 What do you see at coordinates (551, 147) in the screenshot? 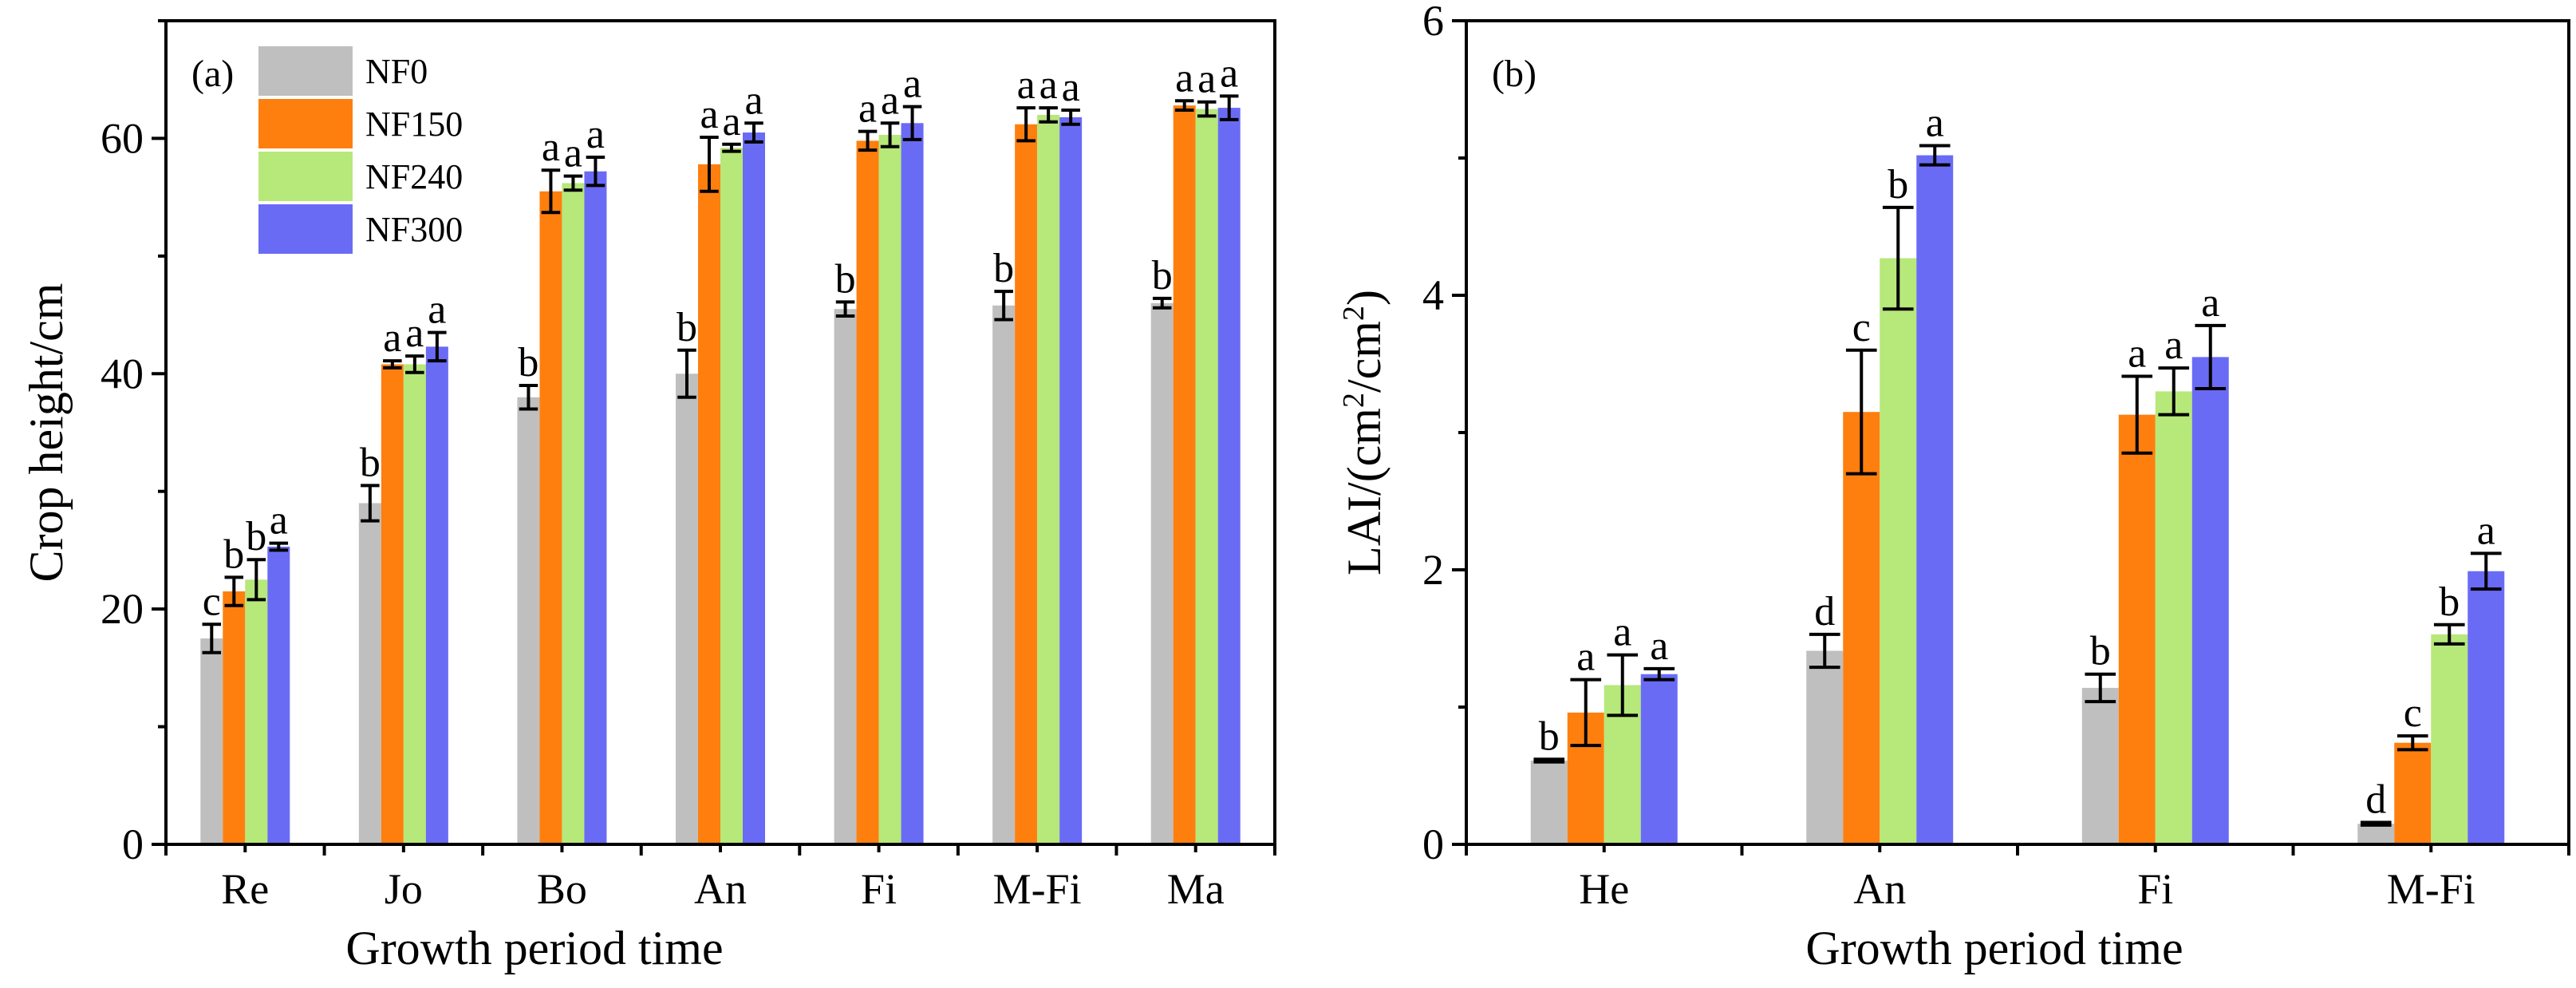
I see `significance-letter-NF150-Bo: a` at bounding box center [551, 147].